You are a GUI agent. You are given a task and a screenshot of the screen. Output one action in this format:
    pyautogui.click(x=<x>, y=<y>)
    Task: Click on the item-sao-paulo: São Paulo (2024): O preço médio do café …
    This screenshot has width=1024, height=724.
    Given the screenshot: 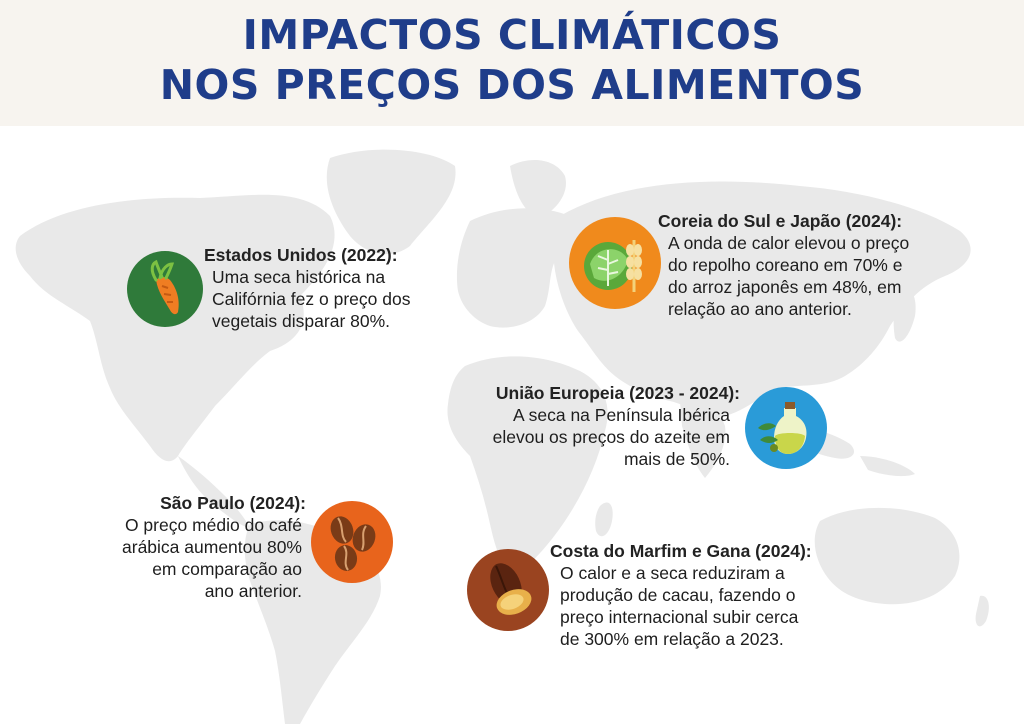 What is the action you would take?
    pyautogui.click(x=195, y=547)
    